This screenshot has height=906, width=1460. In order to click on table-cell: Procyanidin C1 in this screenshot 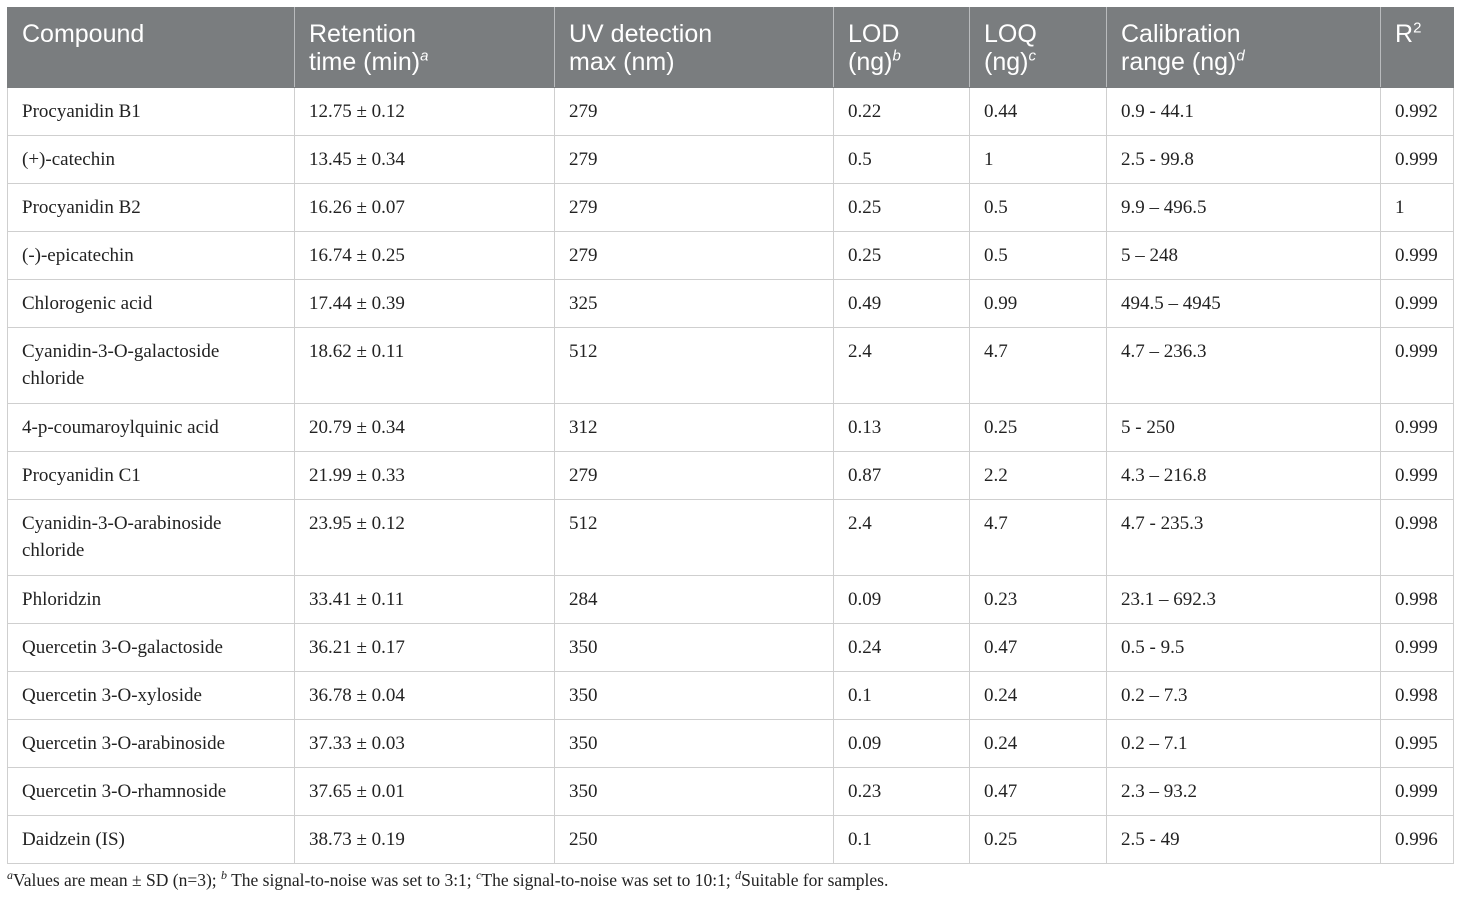, I will do `click(151, 475)`.